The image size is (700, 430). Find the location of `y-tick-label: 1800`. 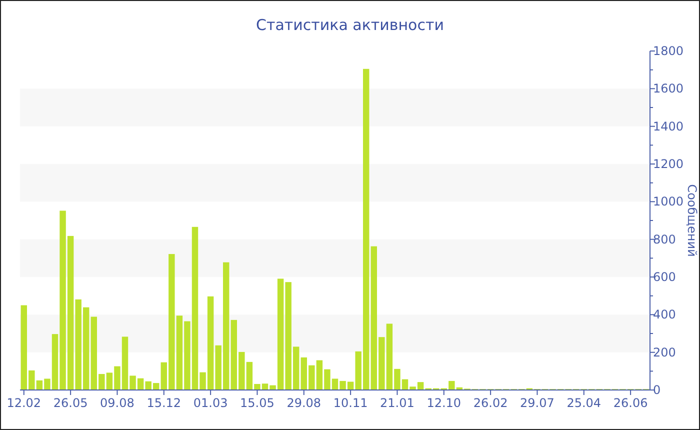

y-tick-label: 1800 is located at coordinates (668, 51).